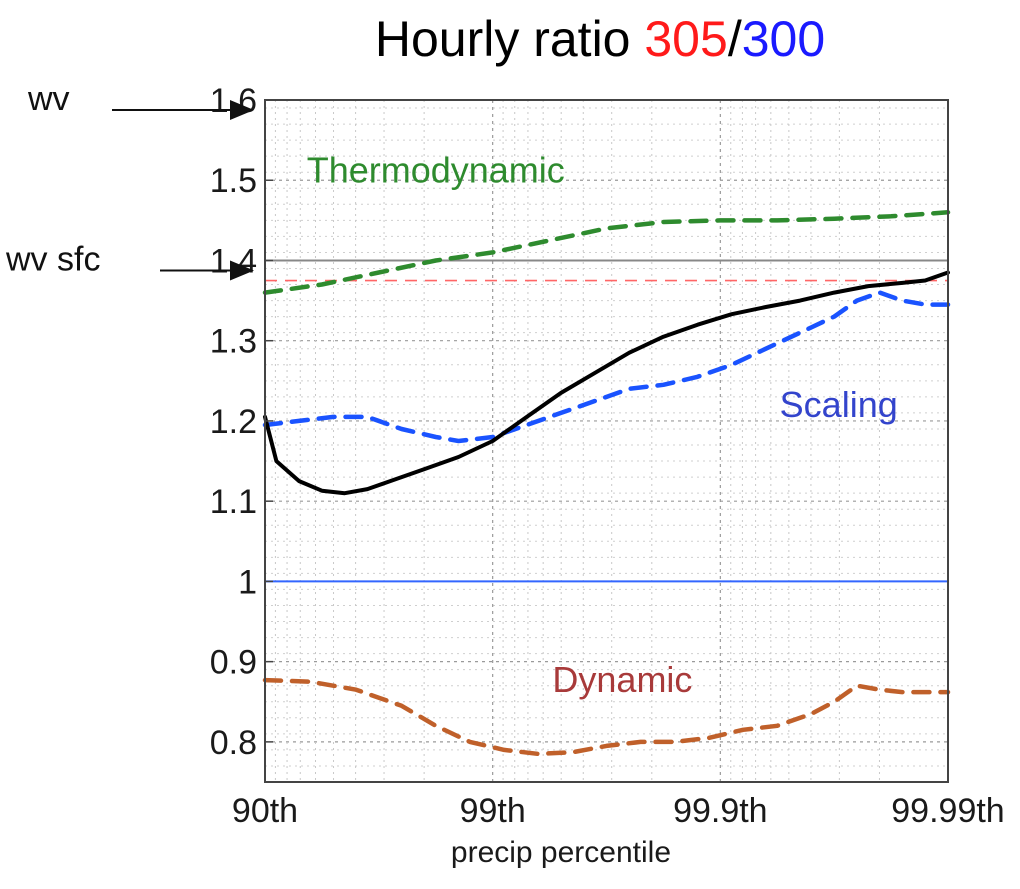  What do you see at coordinates (947, 811) in the screenshot?
I see `x-tick-label: 99.99th` at bounding box center [947, 811].